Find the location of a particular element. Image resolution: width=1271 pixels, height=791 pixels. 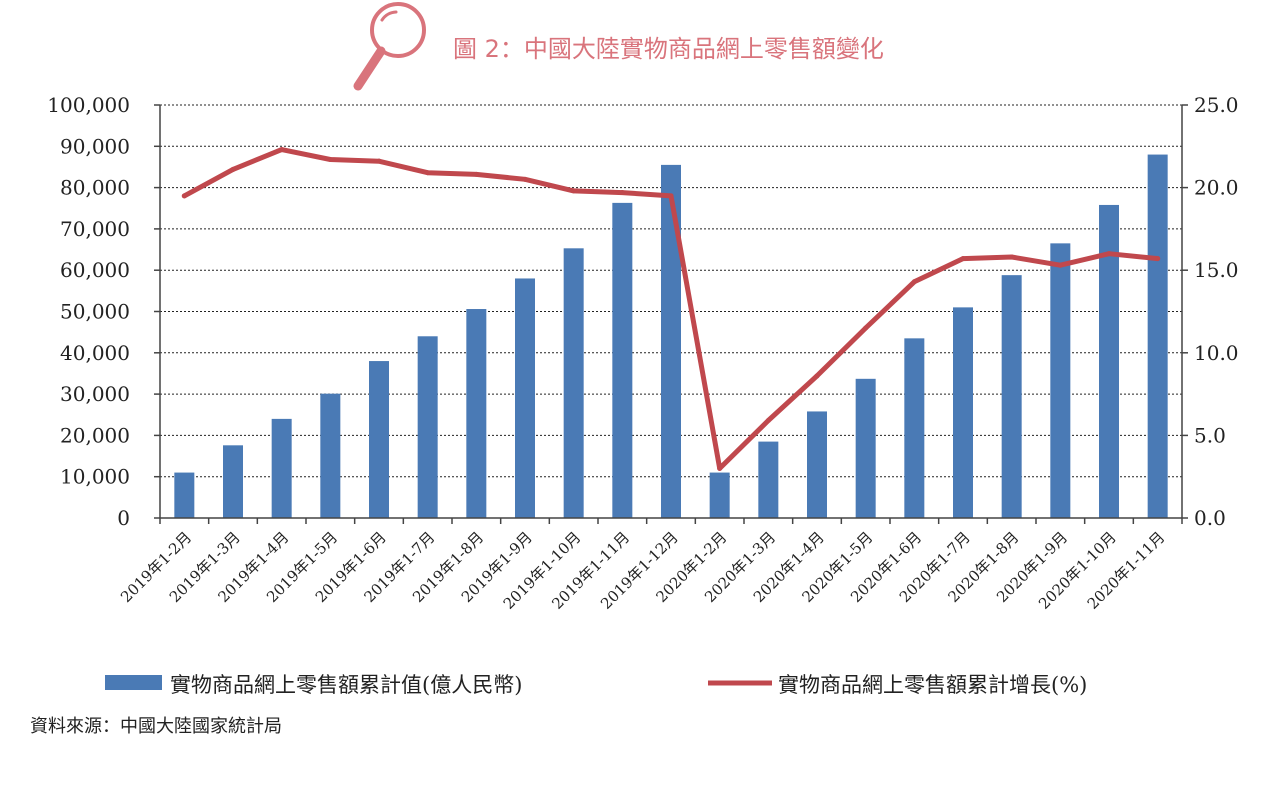

left-tick-label: 40,000 is located at coordinates (95, 353).